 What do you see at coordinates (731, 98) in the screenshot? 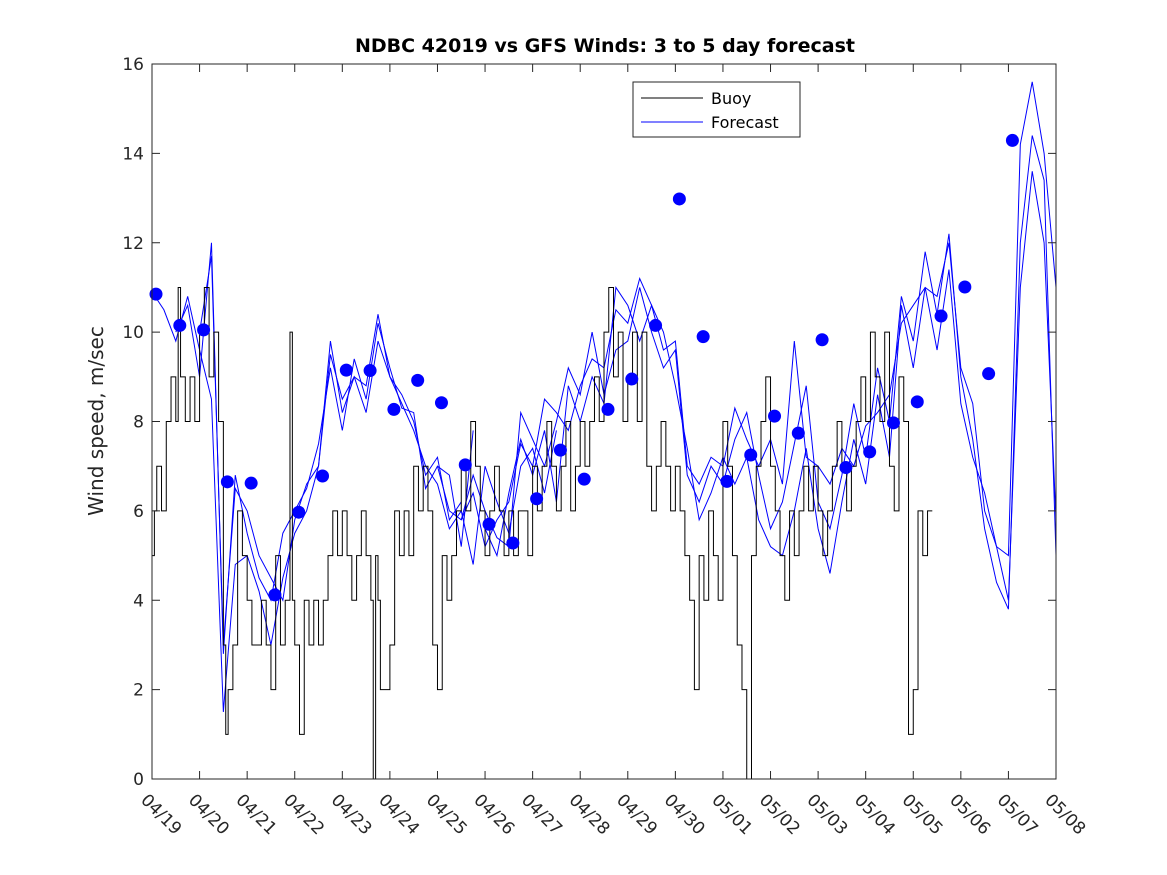
I see `legend-buoy-label: Buoy` at bounding box center [731, 98].